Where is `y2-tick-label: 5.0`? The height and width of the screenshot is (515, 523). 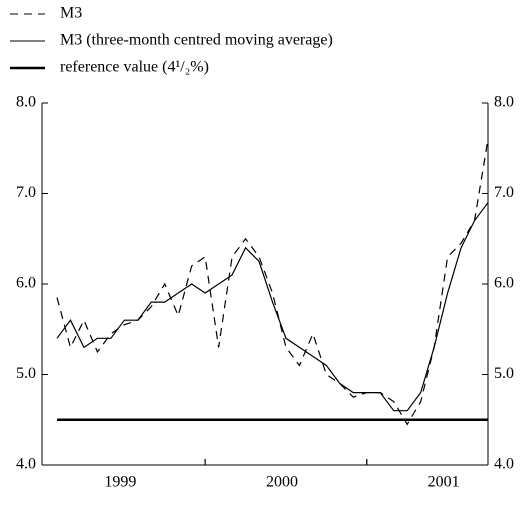 y2-tick-label: 5.0 is located at coordinates (504, 373).